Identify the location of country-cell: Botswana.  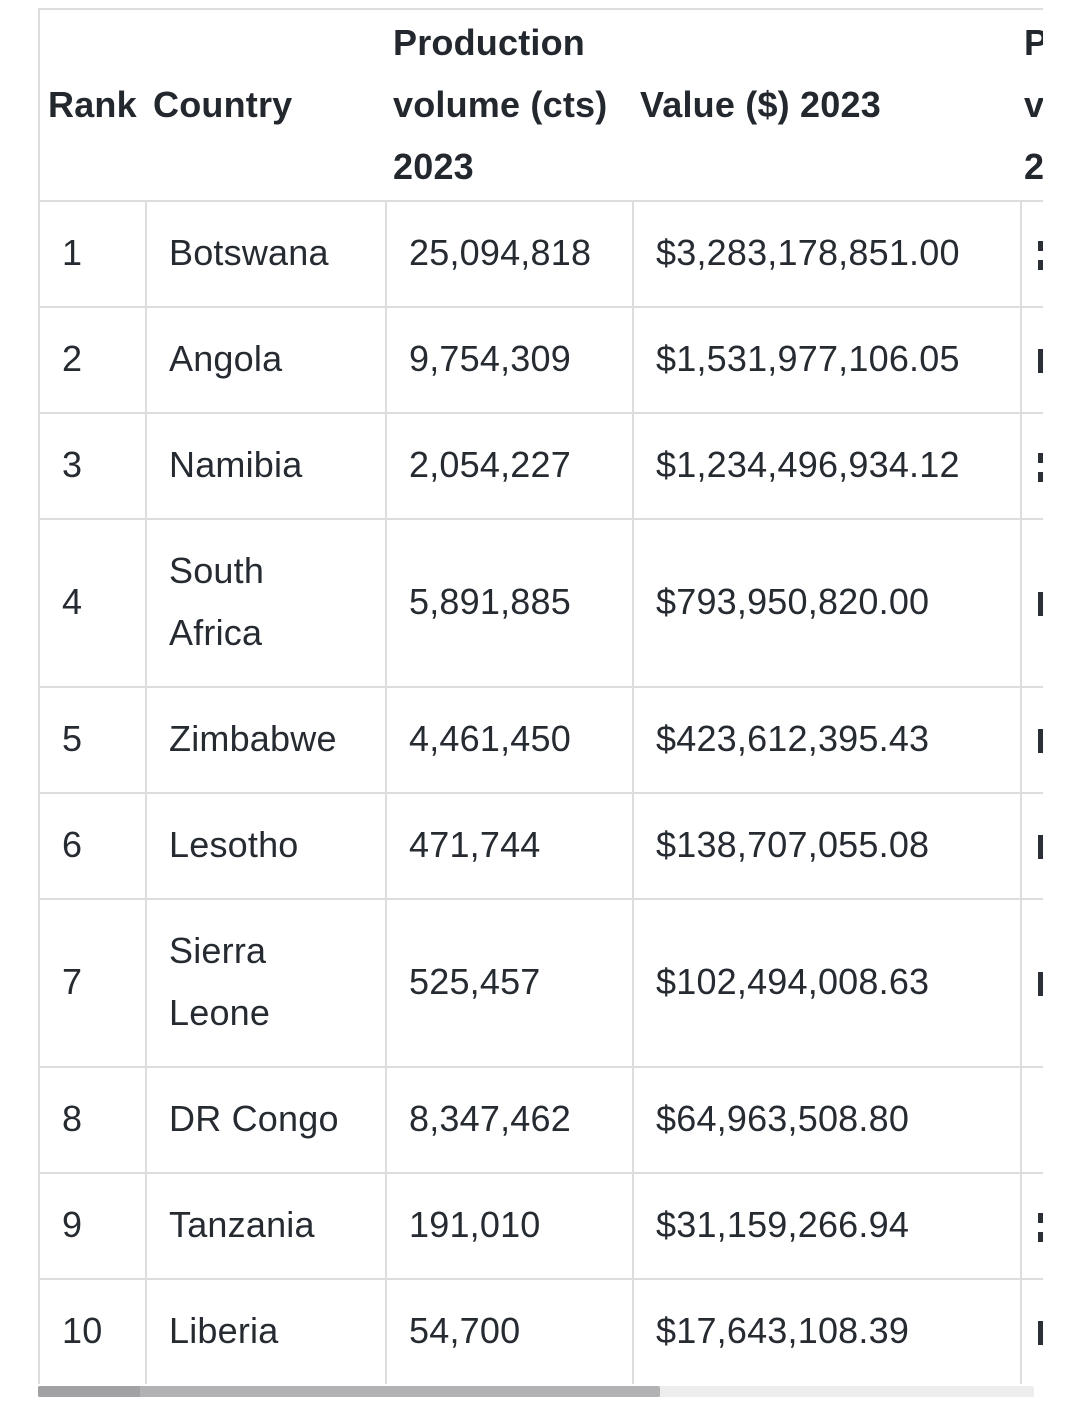
(265, 253).